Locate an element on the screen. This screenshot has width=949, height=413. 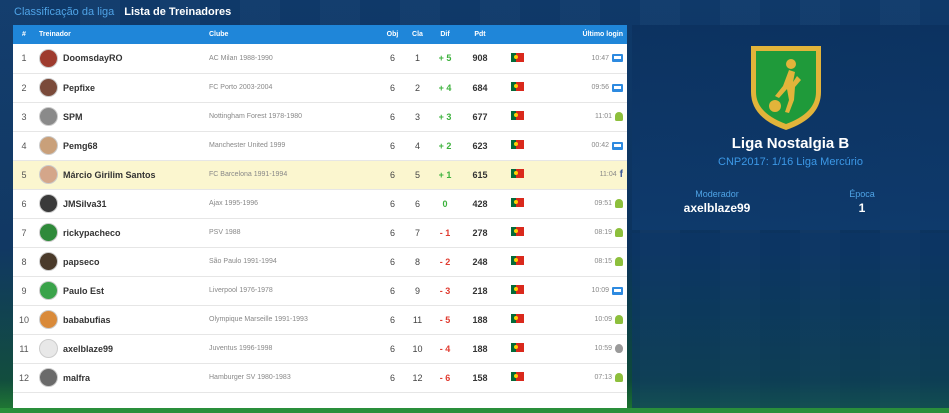
cla-cell: 10 is located at coordinates (417, 348).